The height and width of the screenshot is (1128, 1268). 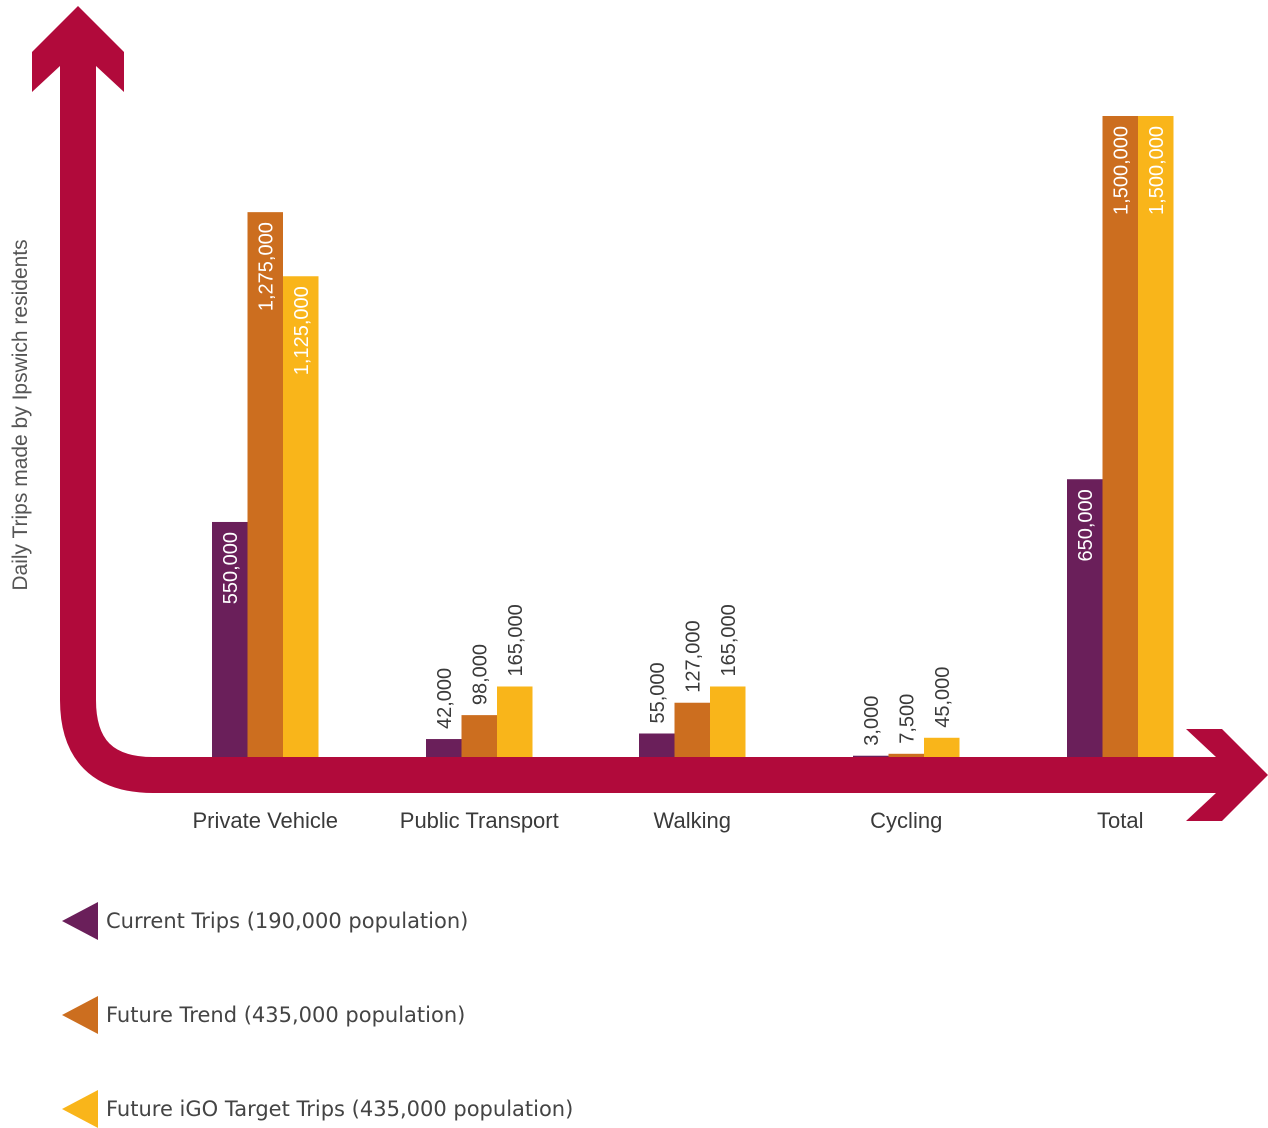 What do you see at coordinates (729, 640) in the screenshot?
I see `bar-value-label-2-2: 165,000` at bounding box center [729, 640].